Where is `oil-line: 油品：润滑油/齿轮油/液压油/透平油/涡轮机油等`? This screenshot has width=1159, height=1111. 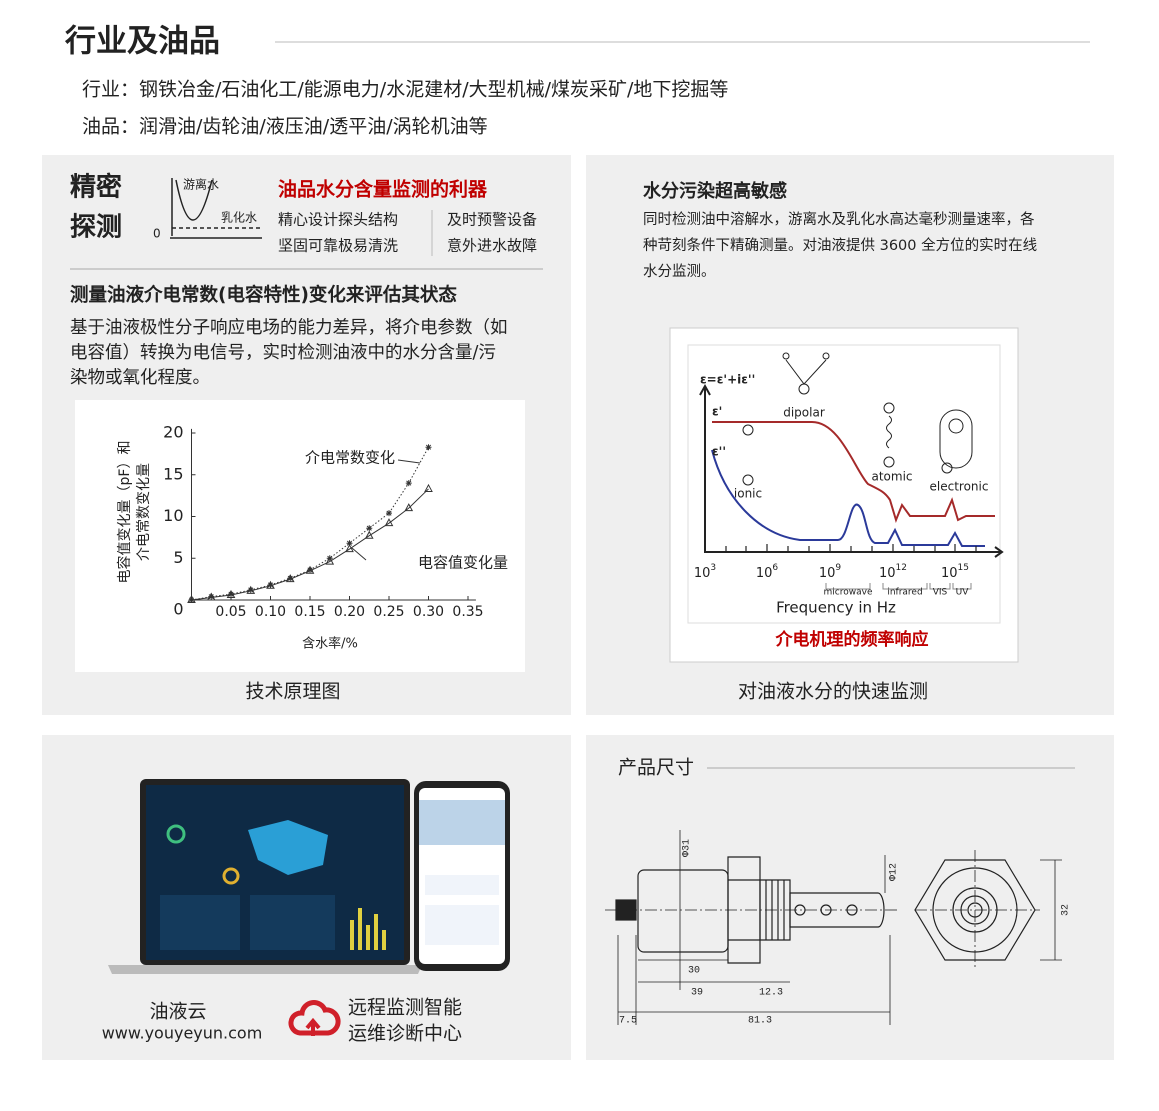
oil-line: 油品：润滑油/齿轮油/液压油/透平油/涡轮机油等 is located at coordinates (285, 127).